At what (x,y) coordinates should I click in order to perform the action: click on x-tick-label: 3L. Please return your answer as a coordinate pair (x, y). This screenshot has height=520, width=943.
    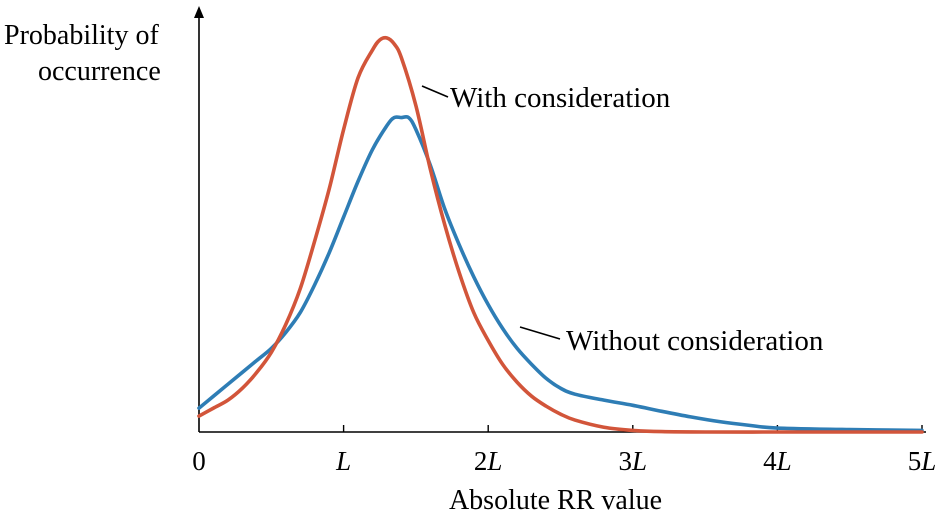
    Looking at the image, I should click on (633, 461).